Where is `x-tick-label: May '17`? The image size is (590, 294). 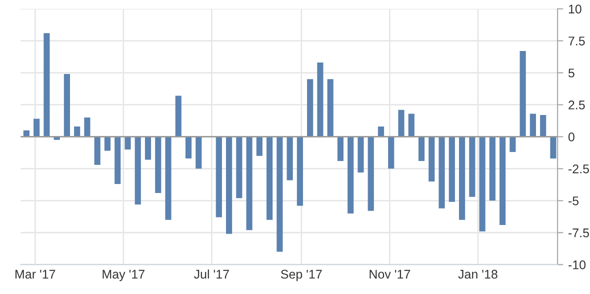
x-tick-label: May '17 is located at coordinates (123, 276).